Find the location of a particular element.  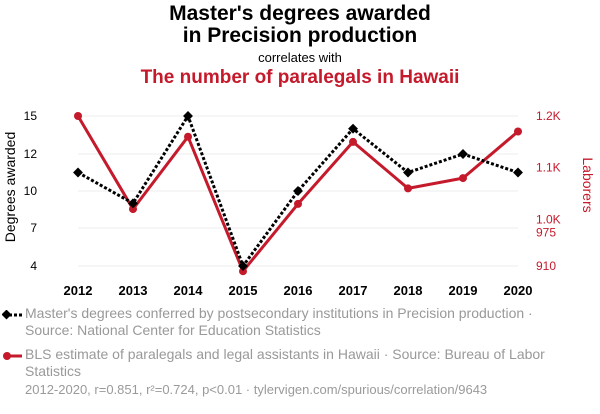

x-tick-label: 2014 is located at coordinates (189, 290).